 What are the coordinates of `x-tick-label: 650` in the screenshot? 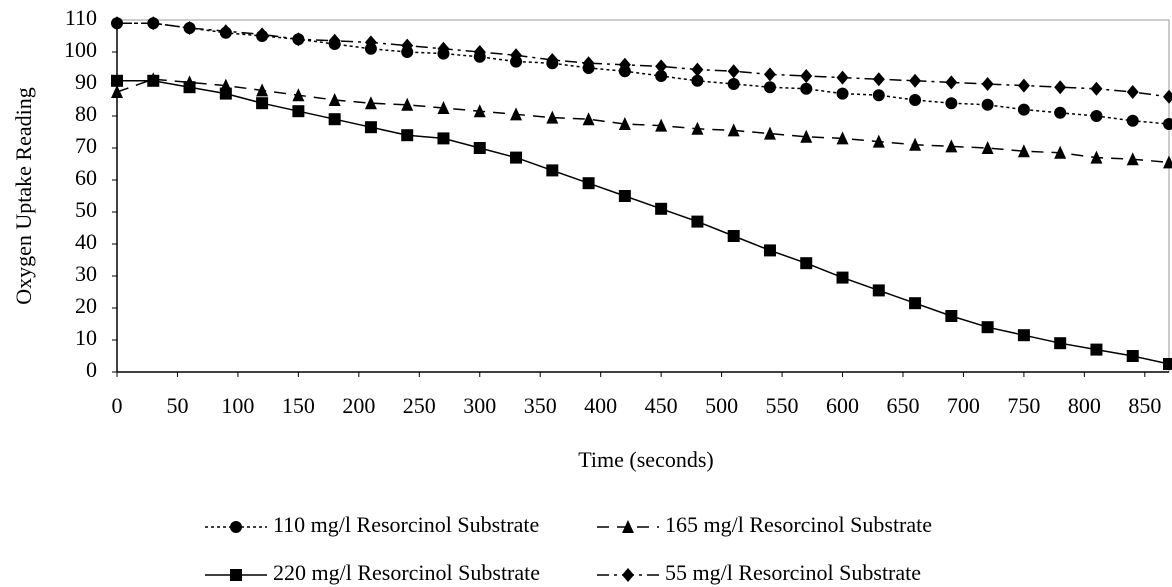 It's located at (902, 405).